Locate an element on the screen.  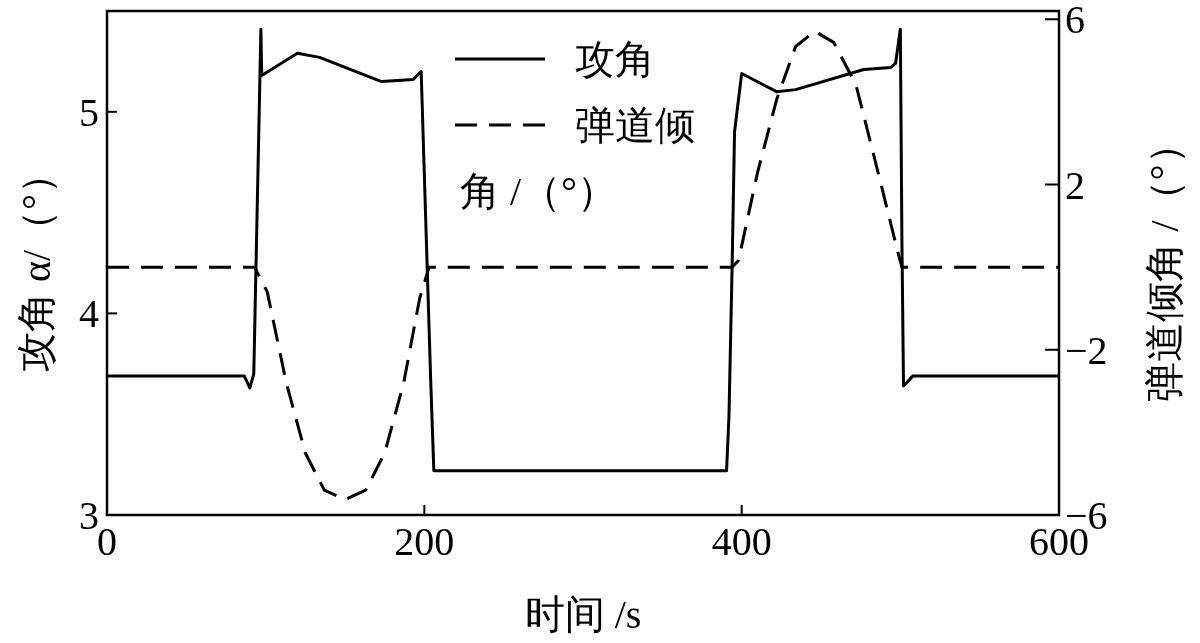
y-tick-label: 5 is located at coordinates (89, 112).